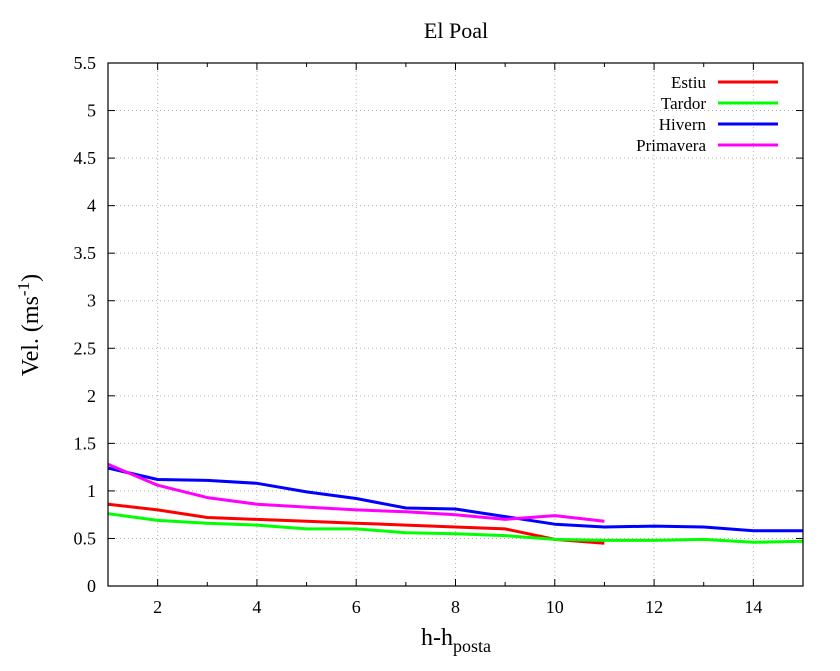 The image size is (840, 671). Describe the element at coordinates (91, 111) in the screenshot. I see `y-tick-label: 5` at that location.